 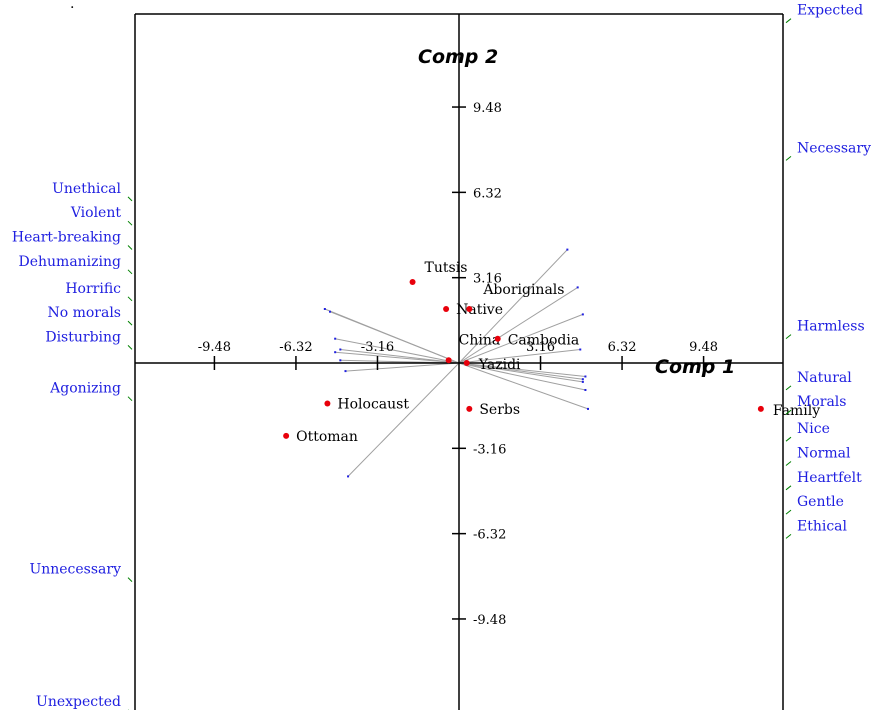 I want to click on attribute-label-right: Expected, so click(x=830, y=11).